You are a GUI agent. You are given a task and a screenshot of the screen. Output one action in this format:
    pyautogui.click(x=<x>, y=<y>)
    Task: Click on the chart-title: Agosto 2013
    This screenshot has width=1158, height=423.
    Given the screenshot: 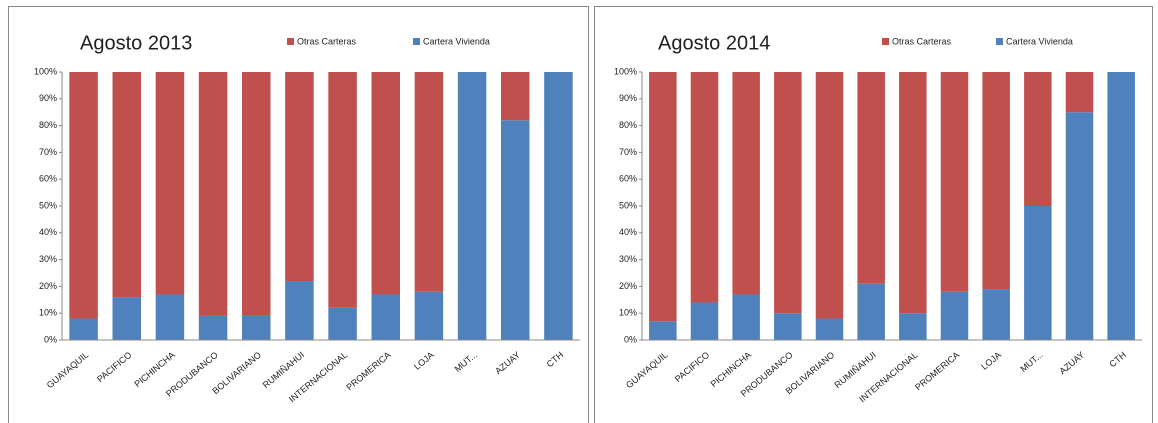 What is the action you would take?
    pyautogui.click(x=136, y=43)
    